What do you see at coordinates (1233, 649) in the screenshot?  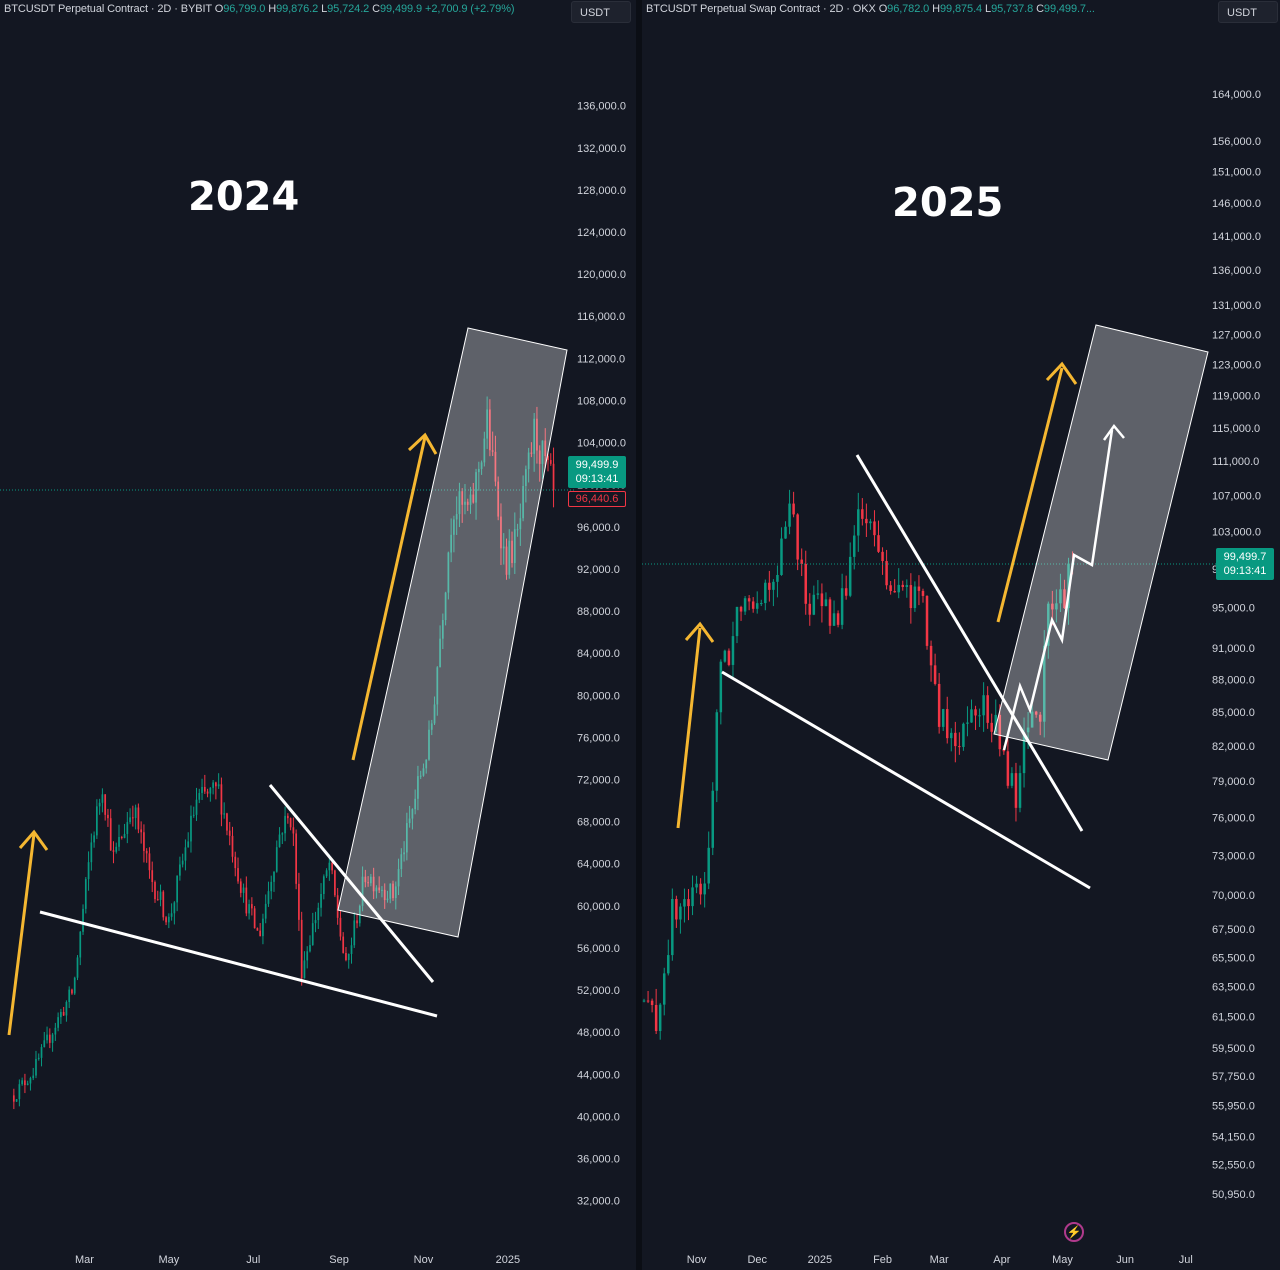 I see `y-tick-label: 91,000.0` at bounding box center [1233, 649].